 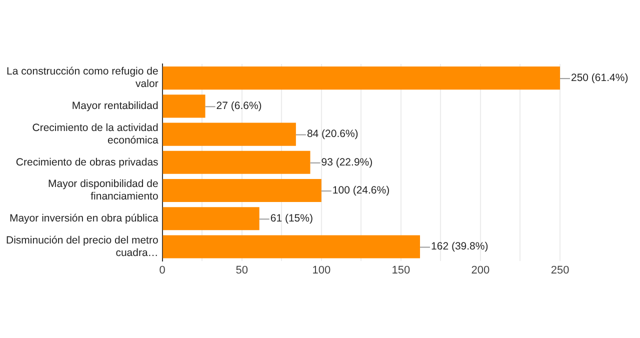 What do you see at coordinates (361, 190) in the screenshot?
I see `data-label: 100 (24.6%)` at bounding box center [361, 190].